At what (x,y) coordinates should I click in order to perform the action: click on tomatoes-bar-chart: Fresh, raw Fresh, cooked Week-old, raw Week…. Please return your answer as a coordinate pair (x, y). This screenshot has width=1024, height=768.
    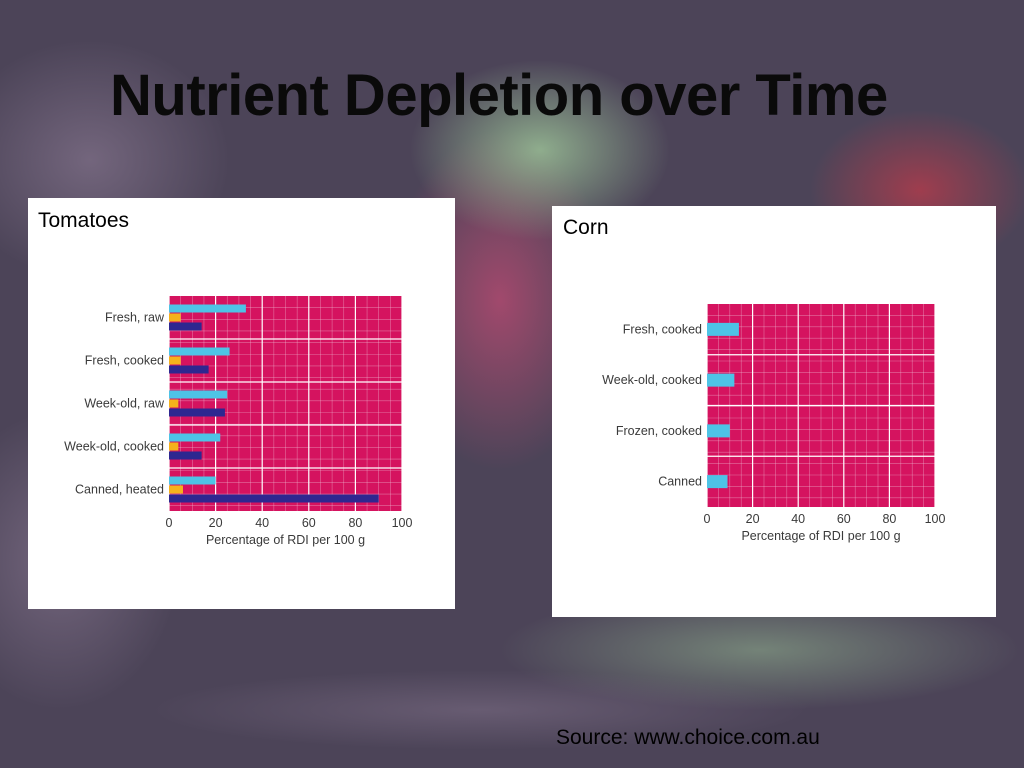
    Looking at the image, I should click on (238, 421).